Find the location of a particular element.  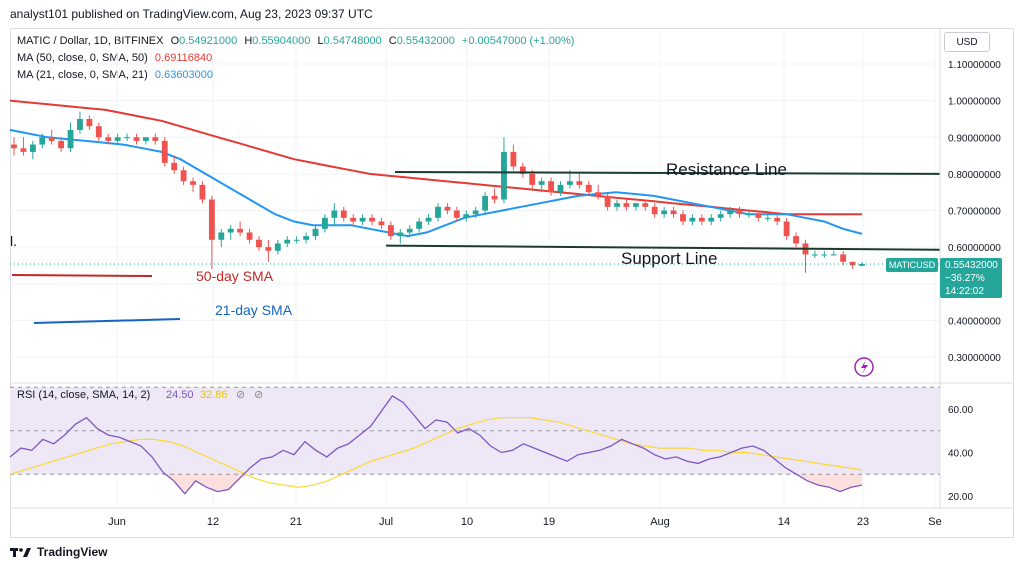

rsi-sma-line is located at coordinates (436, 452).